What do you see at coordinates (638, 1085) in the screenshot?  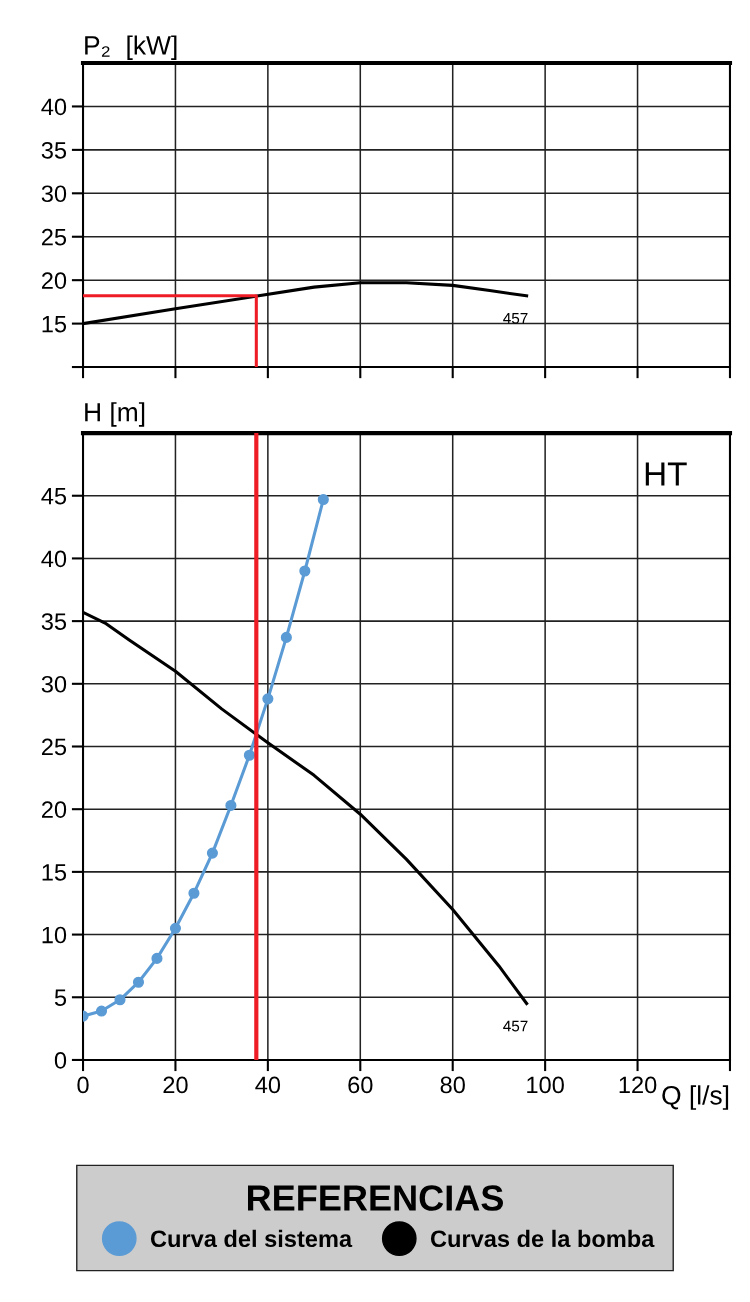 I see `x-tick-label: 120` at bounding box center [638, 1085].